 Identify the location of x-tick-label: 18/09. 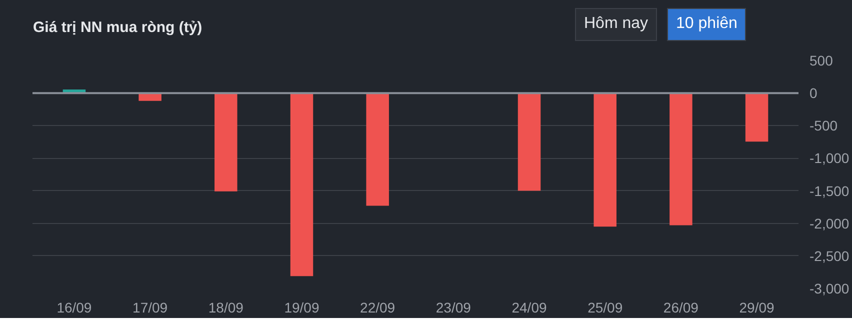
(226, 308).